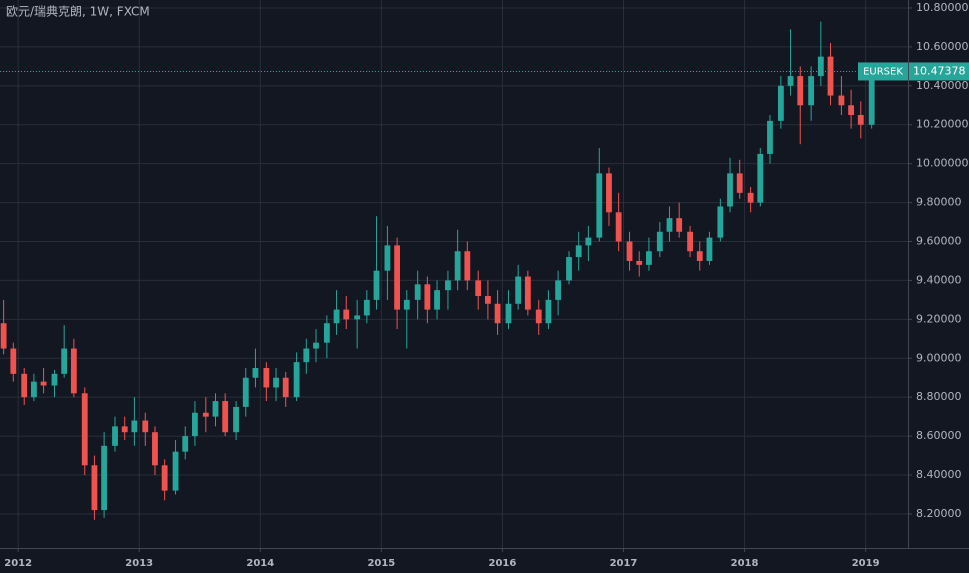 This screenshot has height=573, width=969. What do you see at coordinates (939, 513) in the screenshot?
I see `y-tick-label: 8.20000` at bounding box center [939, 513].